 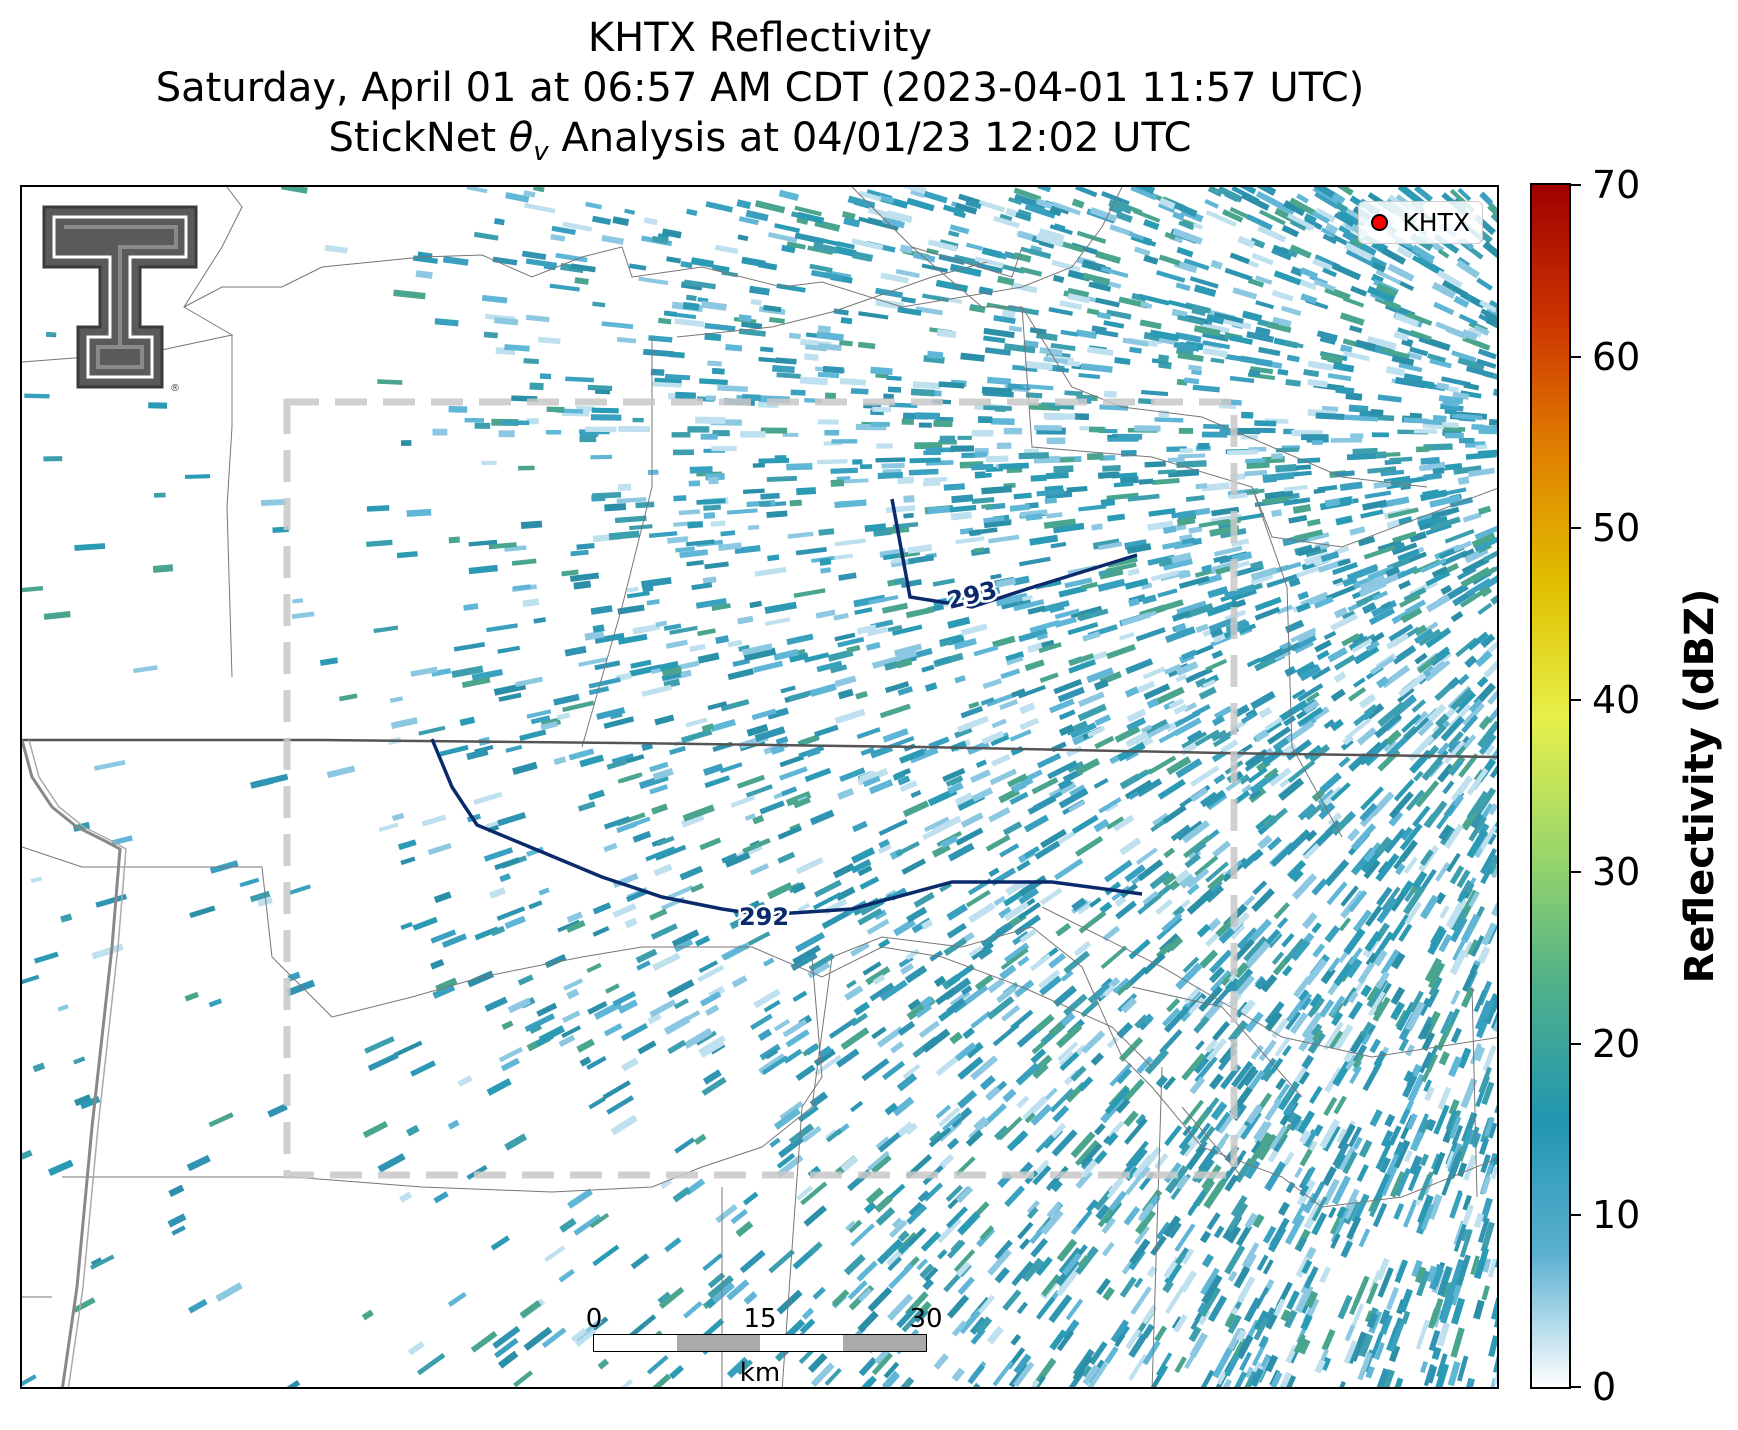 What do you see at coordinates (1616, 871) in the screenshot?
I see `colorbar-tick-label: 30` at bounding box center [1616, 871].